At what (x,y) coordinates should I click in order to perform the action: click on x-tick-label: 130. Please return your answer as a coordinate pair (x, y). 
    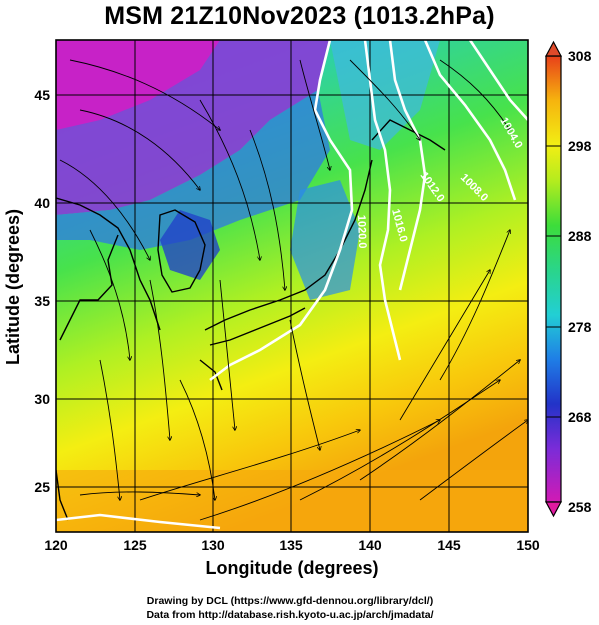
    Looking at the image, I should click on (213, 545).